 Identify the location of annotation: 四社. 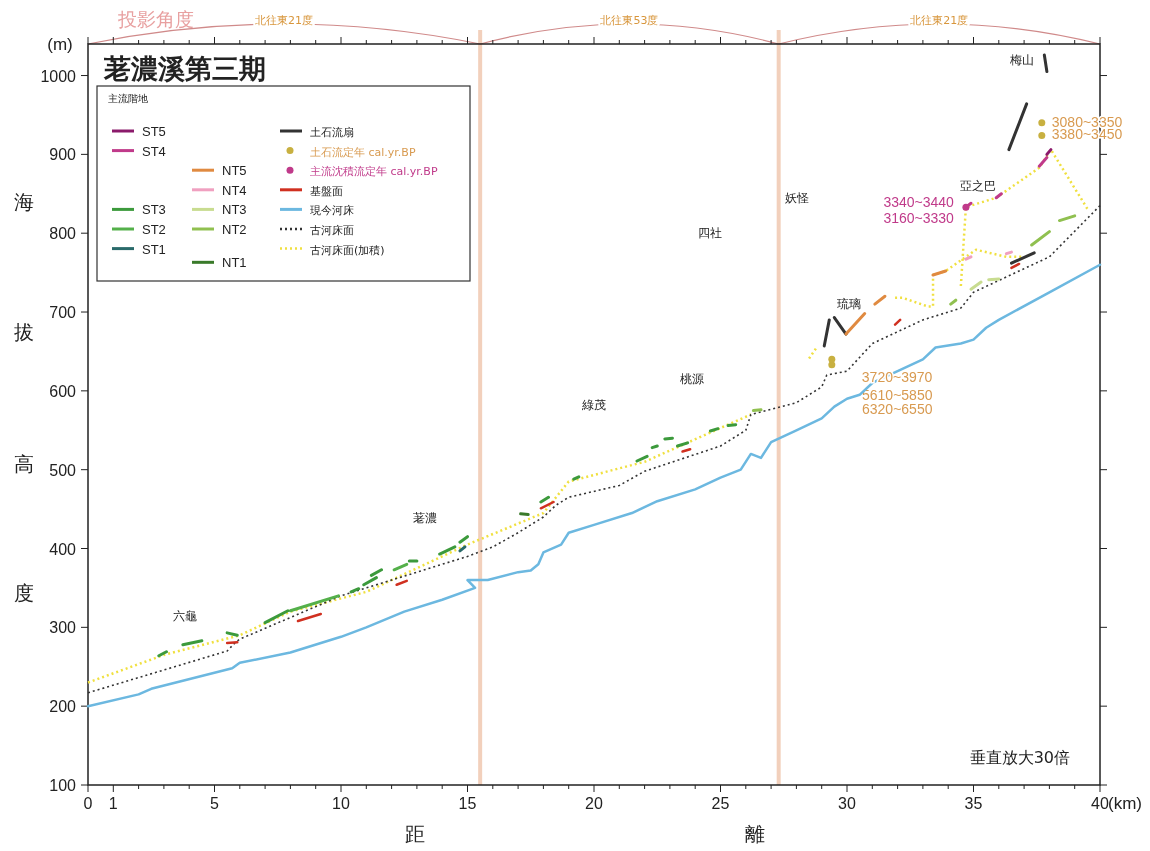
(710, 232).